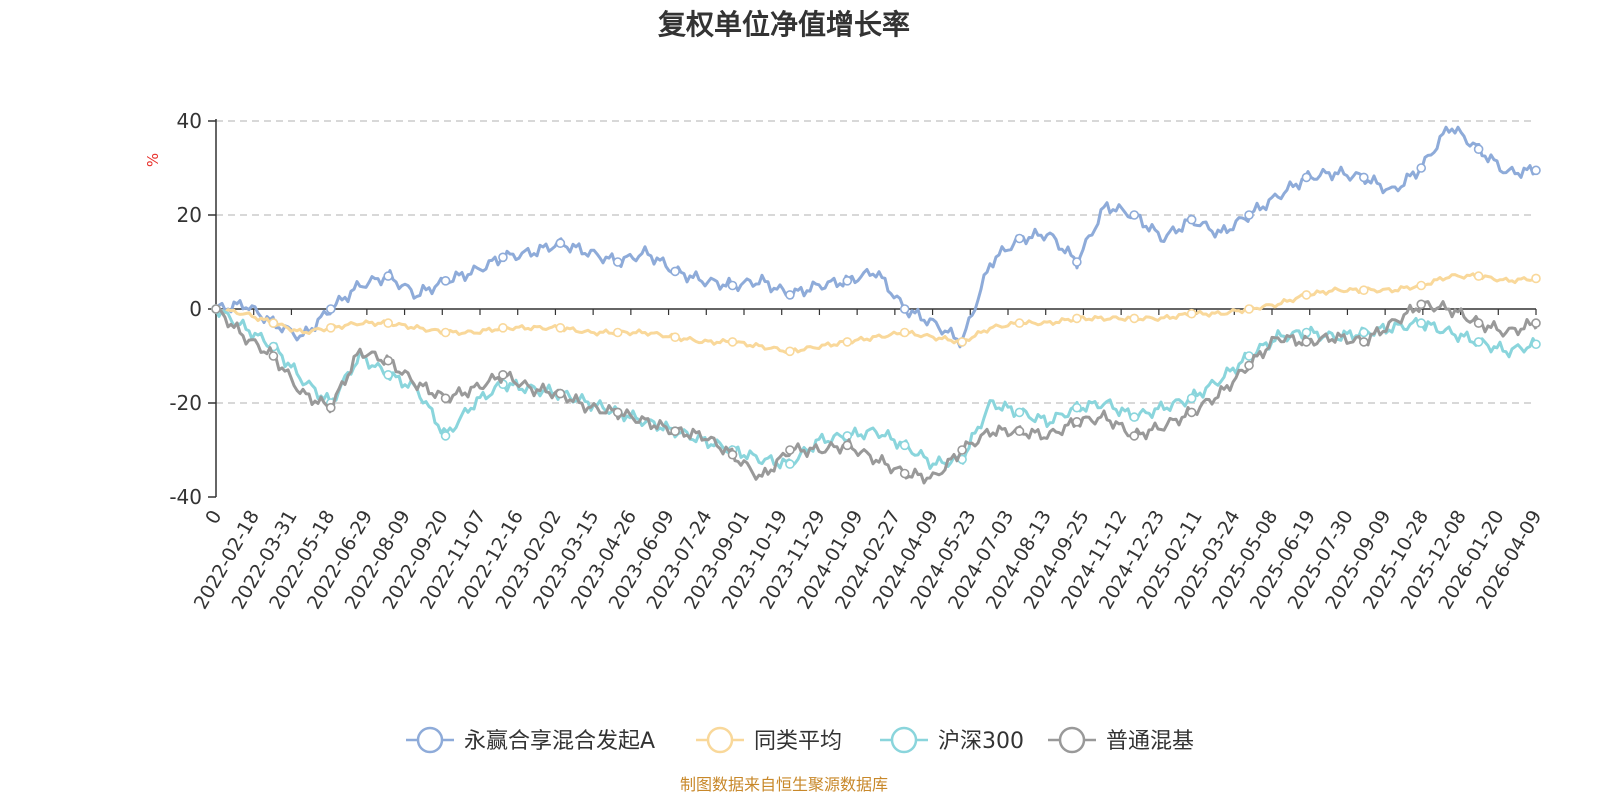 The height and width of the screenshot is (800, 1600). What do you see at coordinates (189, 121) in the screenshot?
I see `y-tick-label: 40` at bounding box center [189, 121].